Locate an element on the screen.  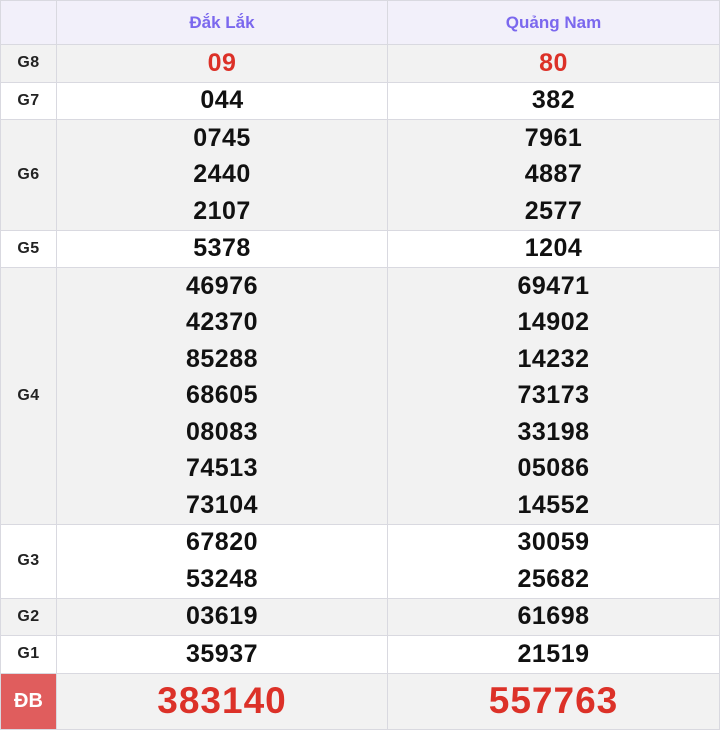
prize-values-dak-lak: 67820 53248 is located at coordinates (221, 561).